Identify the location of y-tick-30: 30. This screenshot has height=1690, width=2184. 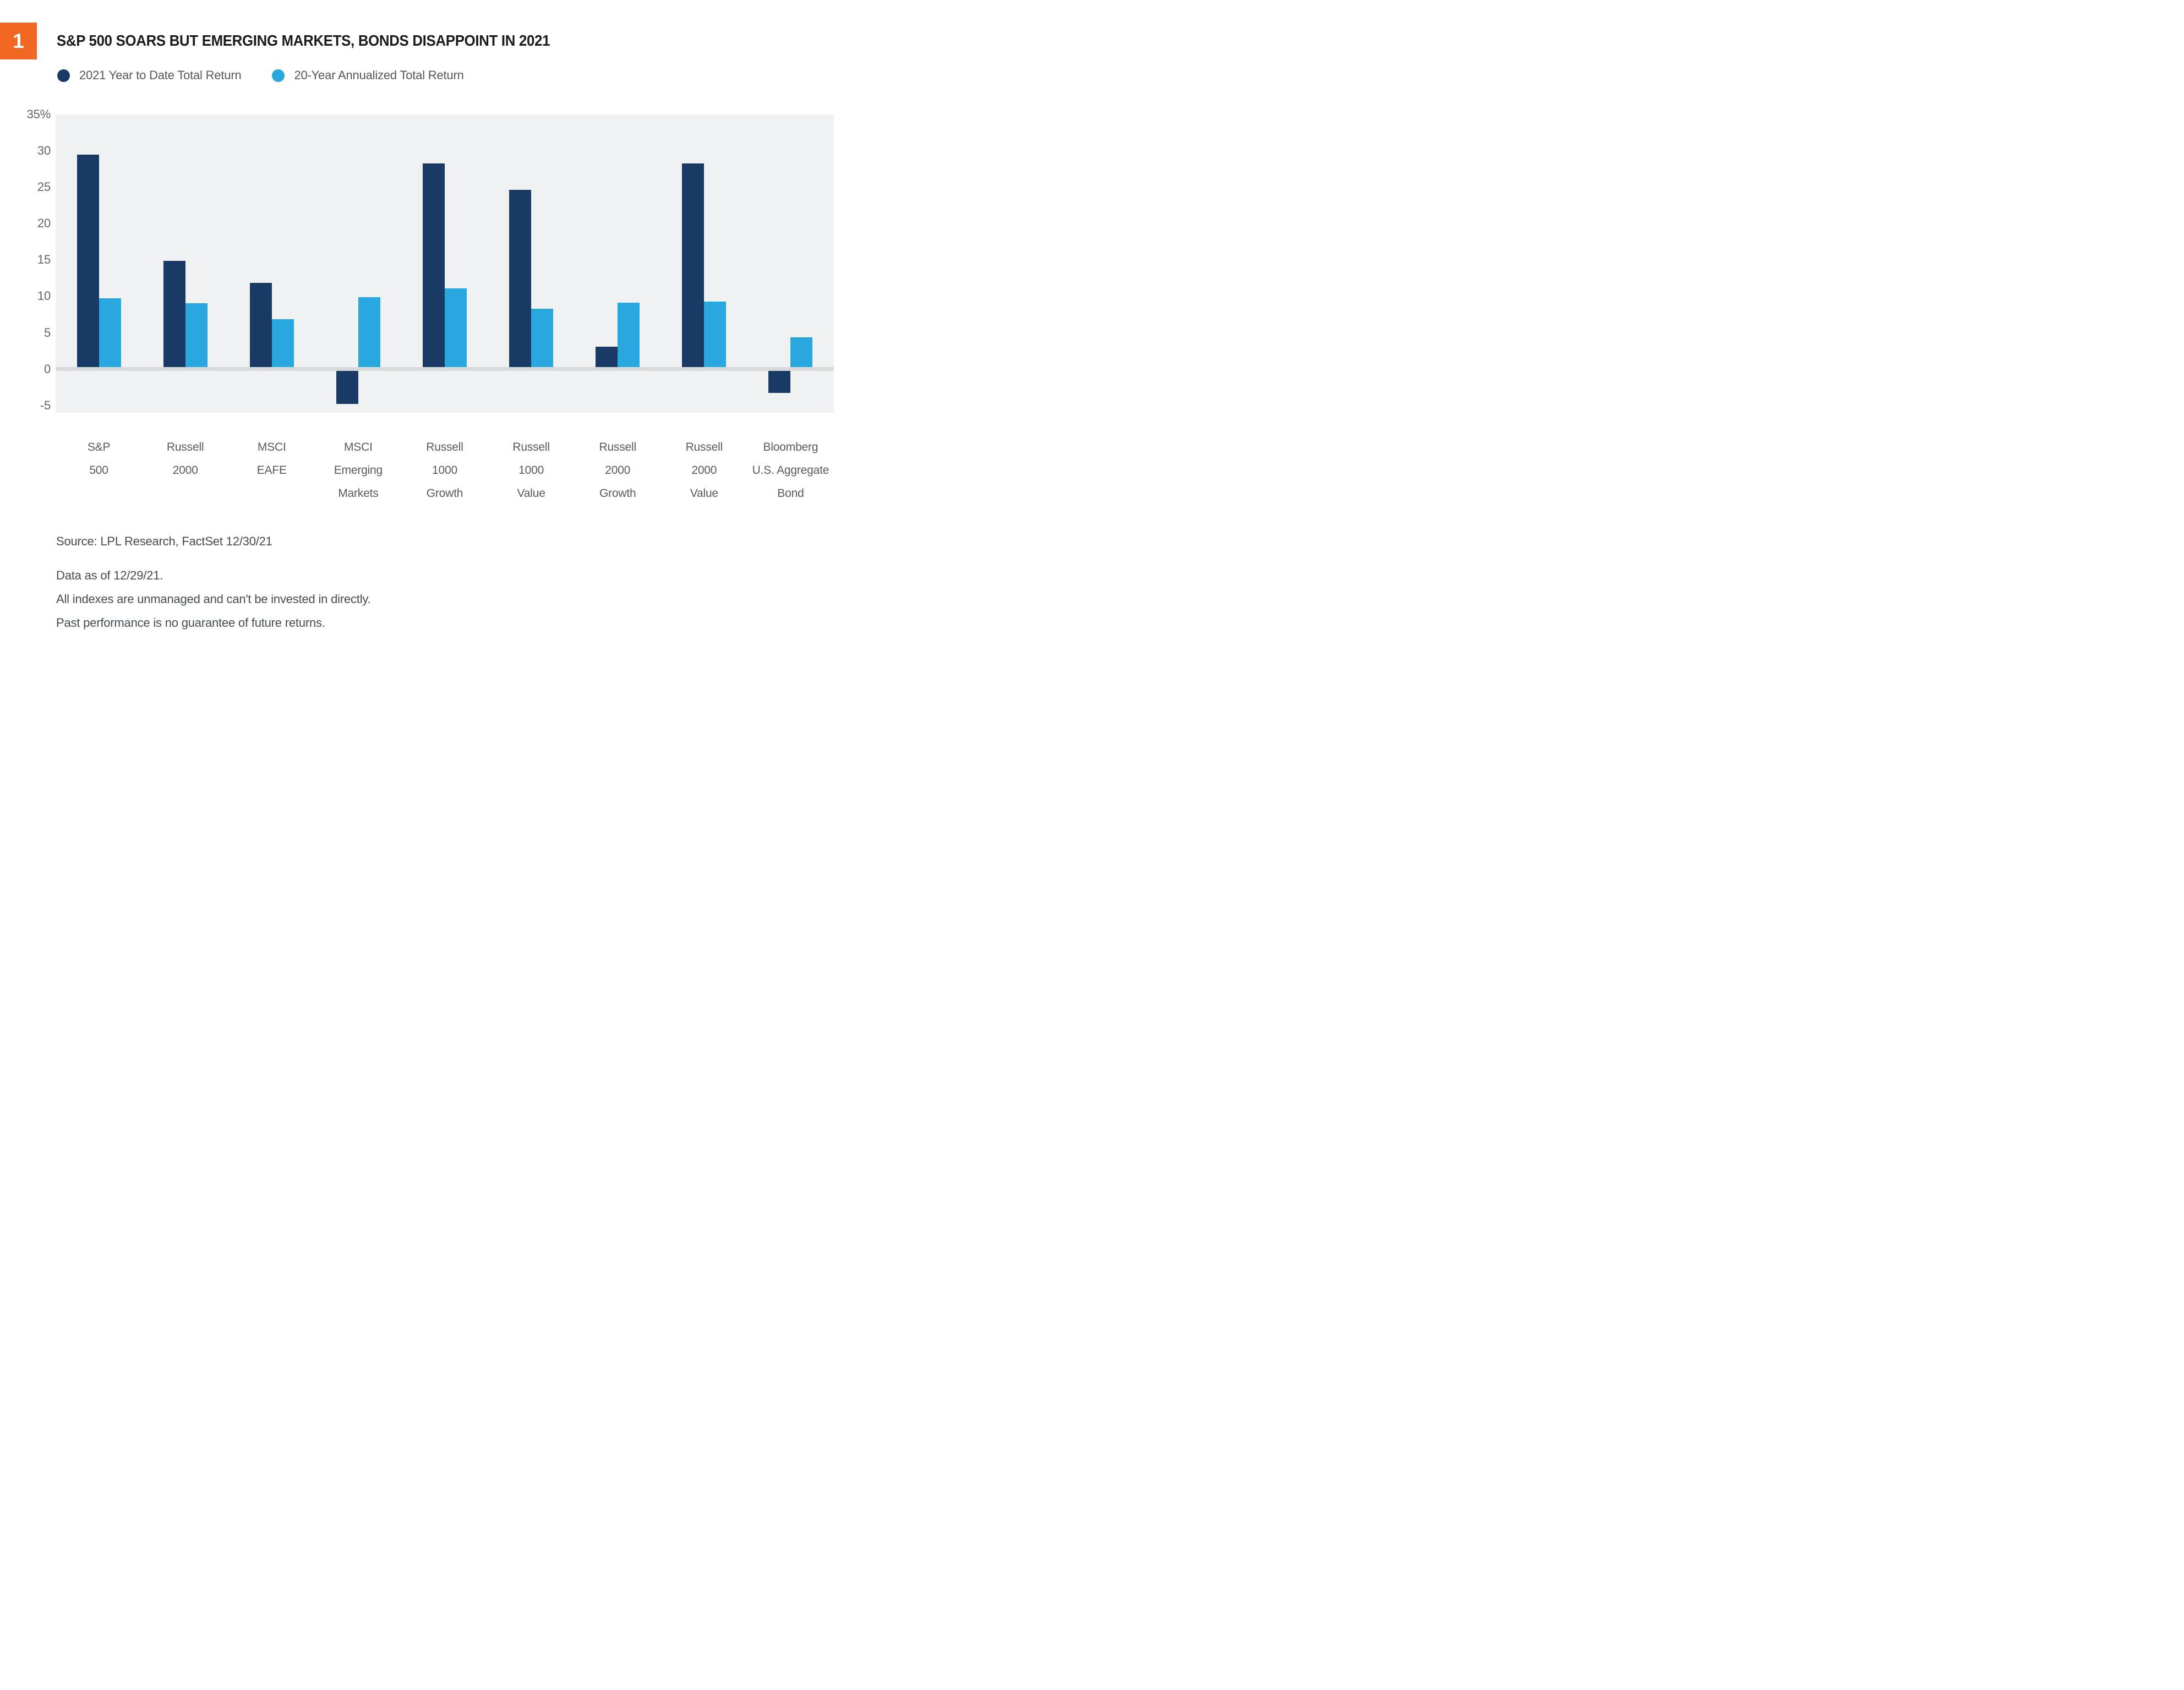
(44, 151).